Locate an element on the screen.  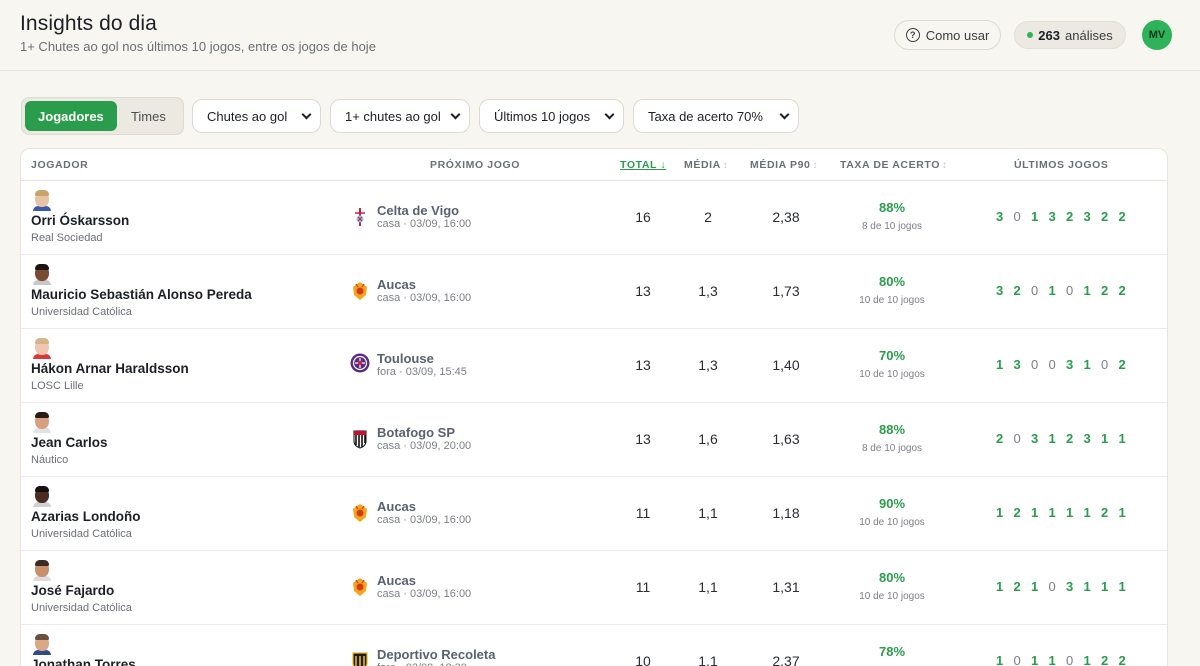
aucas-crest-icon is located at coordinates (360, 513).